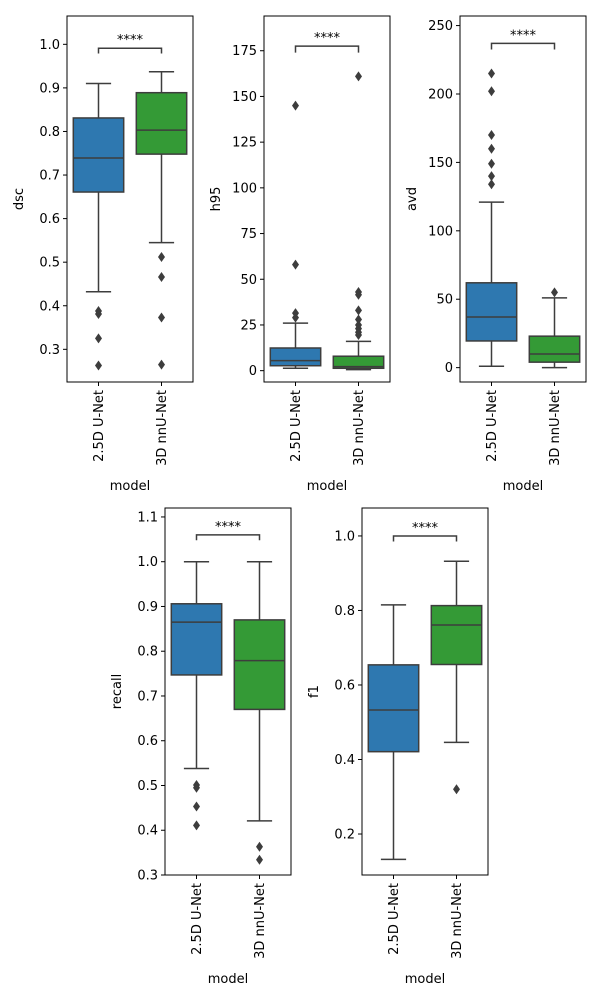 The height and width of the screenshot is (1000, 600). I want to click on y-axis-label: h95, so click(216, 199).